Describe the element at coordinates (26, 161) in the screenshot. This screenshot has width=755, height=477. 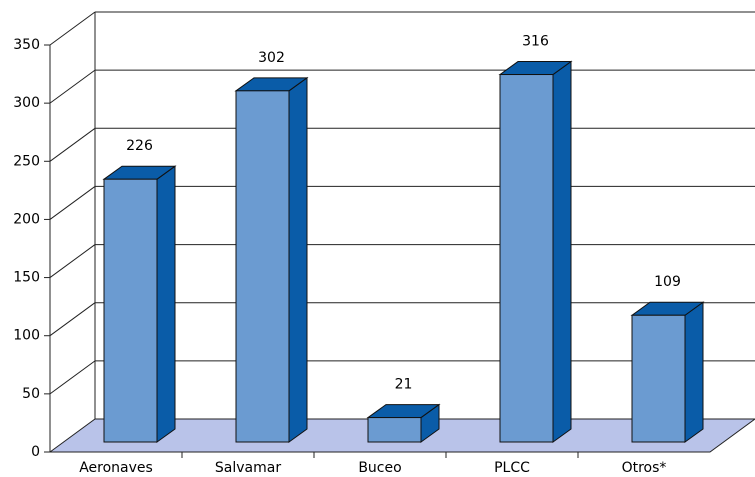
I see `y-tick-label: 250` at that location.